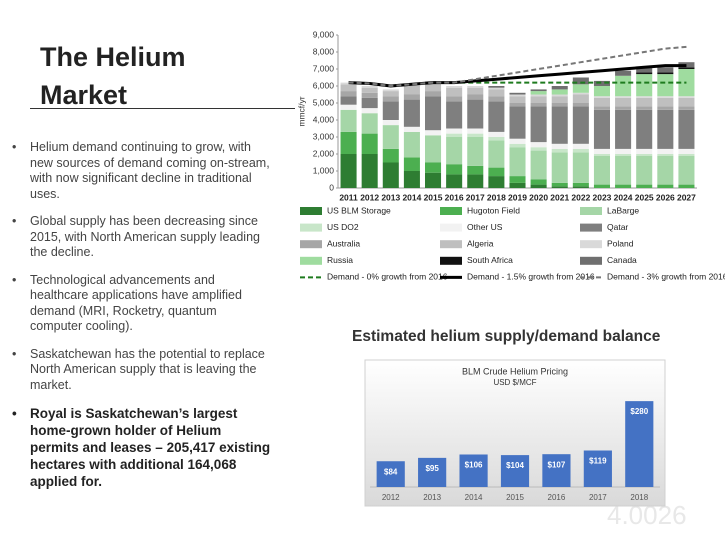  What do you see at coordinates (623, 210) in the screenshot?
I see `legend-label: LaBarge` at bounding box center [623, 210].